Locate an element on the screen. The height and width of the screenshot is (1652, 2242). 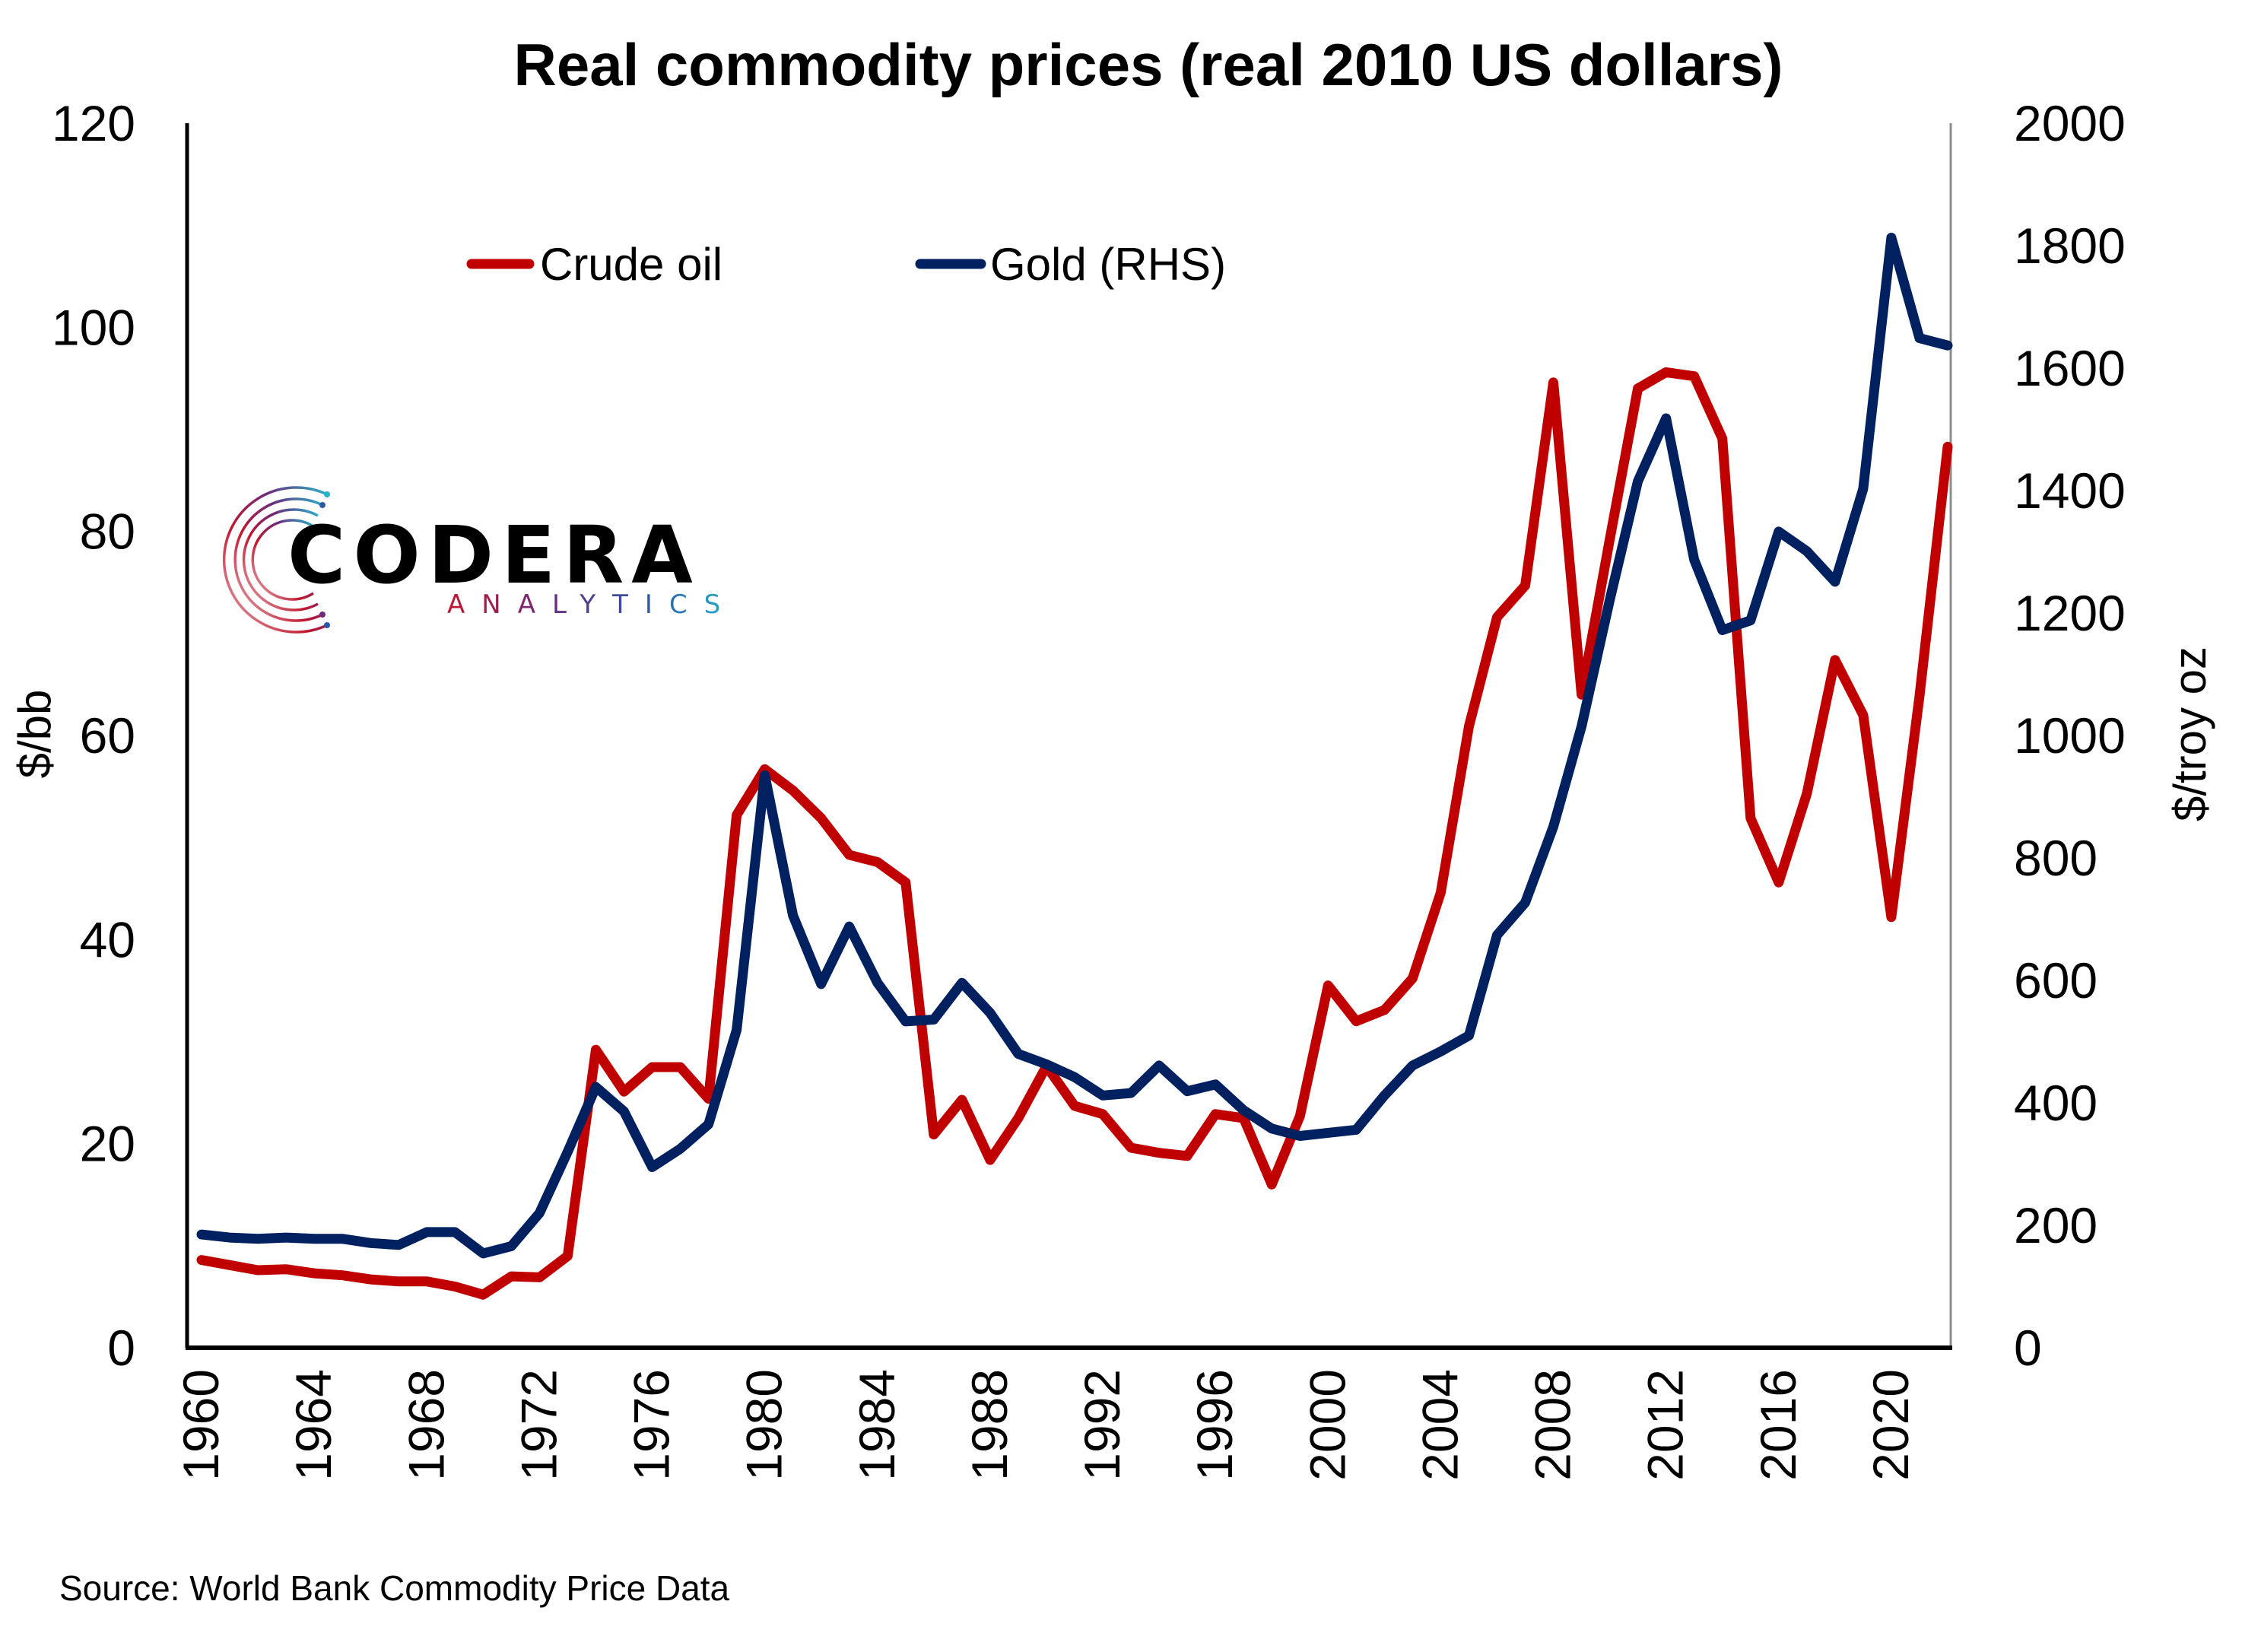
x-tick-label: 1972 is located at coordinates (538, 1425).